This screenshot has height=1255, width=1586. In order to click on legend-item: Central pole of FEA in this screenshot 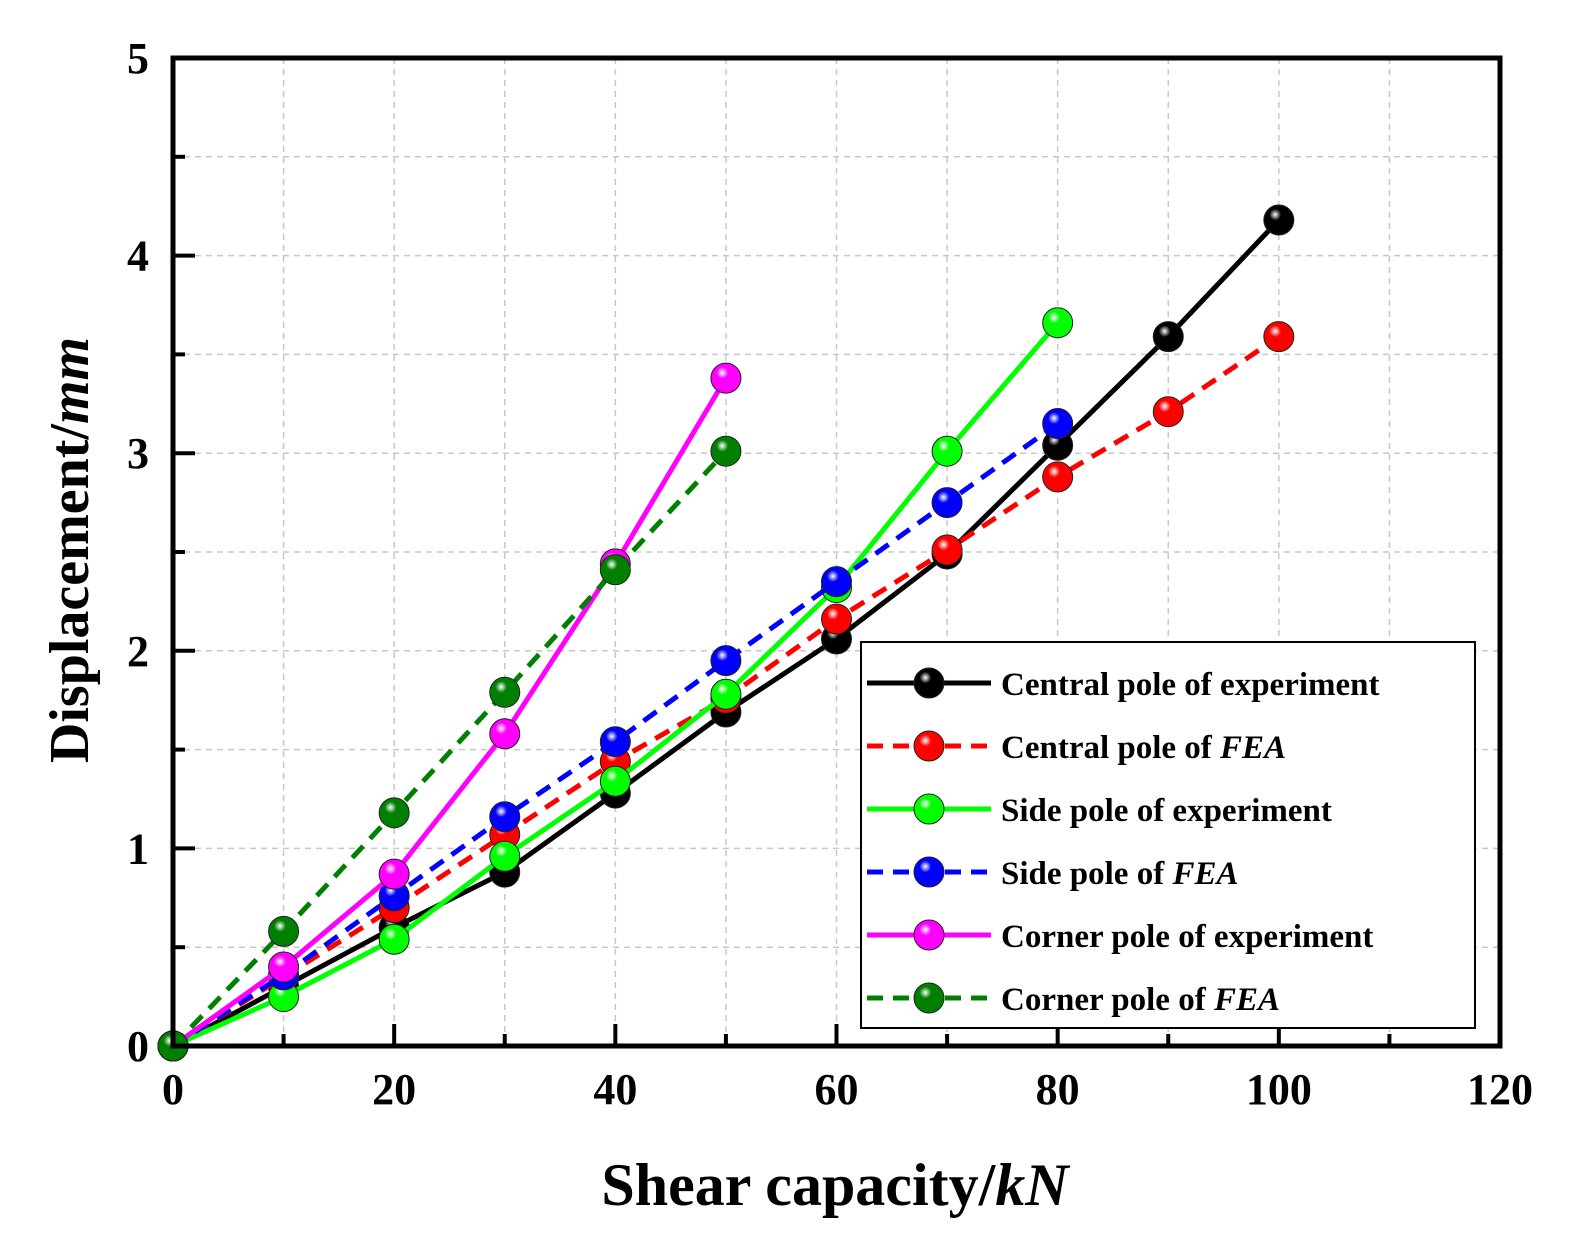, I will do `click(1076, 748)`.